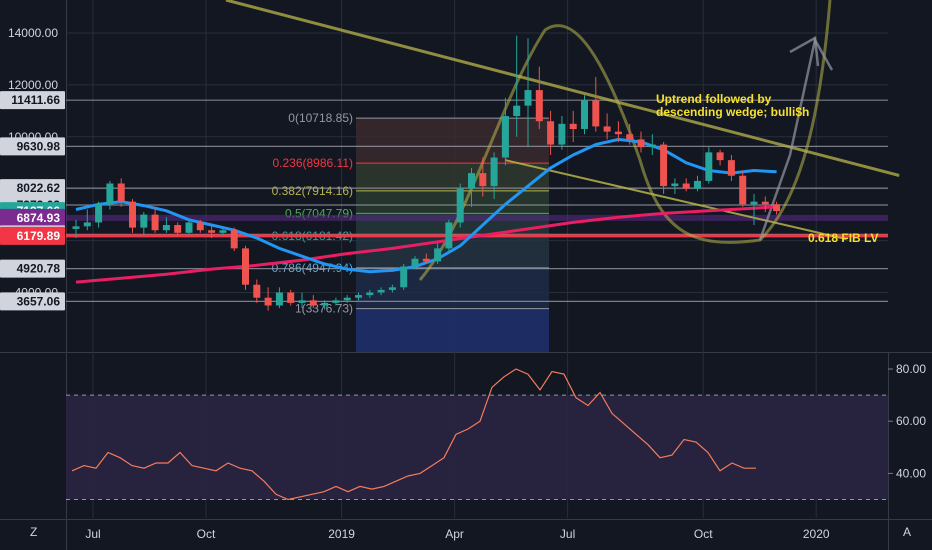 The width and height of the screenshot is (932, 550). What do you see at coordinates (312, 191) in the screenshot?
I see `fib-level-label: 0.382(7914.16)` at bounding box center [312, 191].